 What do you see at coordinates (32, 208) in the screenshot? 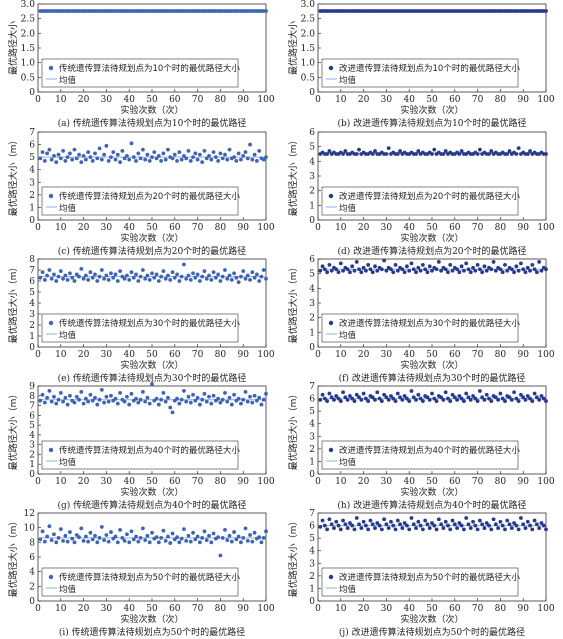
I see `y-tick-label: 1` at bounding box center [32, 208].